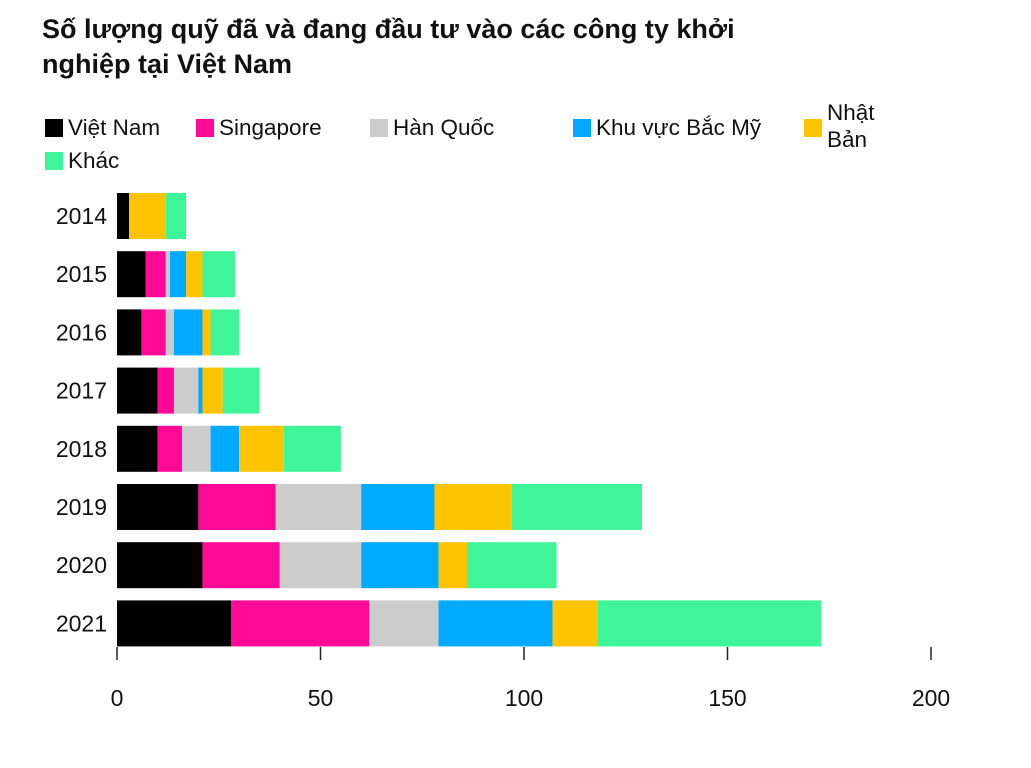 The image size is (1031, 768). What do you see at coordinates (81, 623) in the screenshot?
I see `y-tick-label: 2021` at bounding box center [81, 623].